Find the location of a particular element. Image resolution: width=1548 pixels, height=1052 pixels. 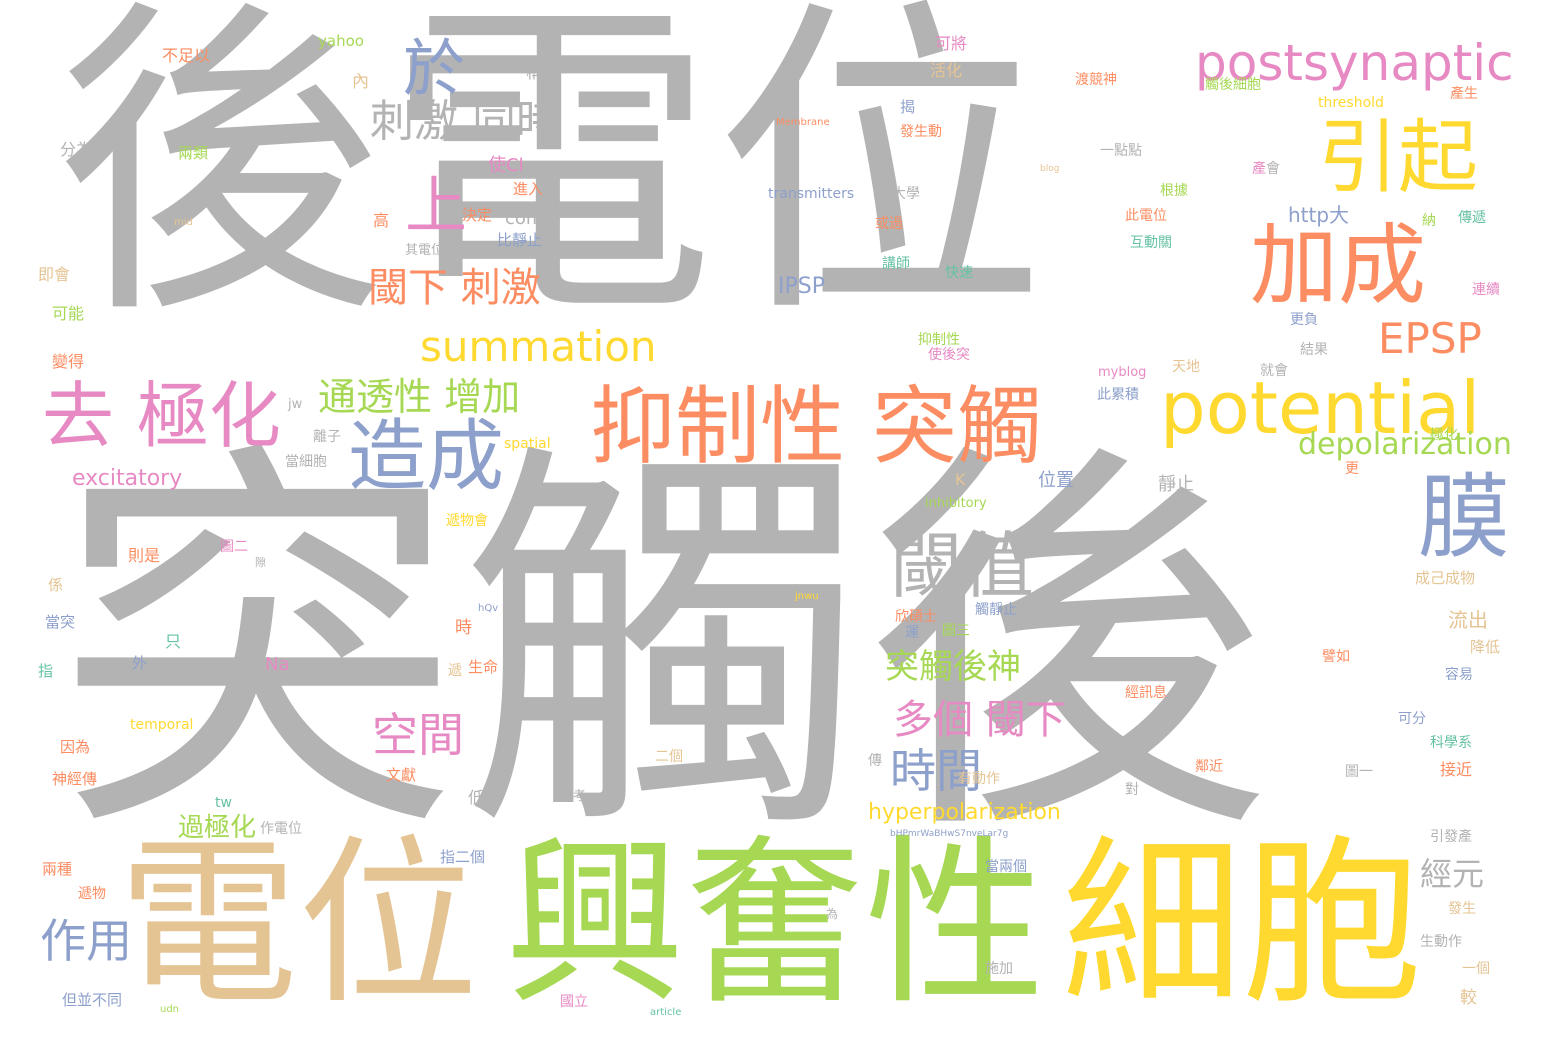

word: 指 is located at coordinates (46, 671).